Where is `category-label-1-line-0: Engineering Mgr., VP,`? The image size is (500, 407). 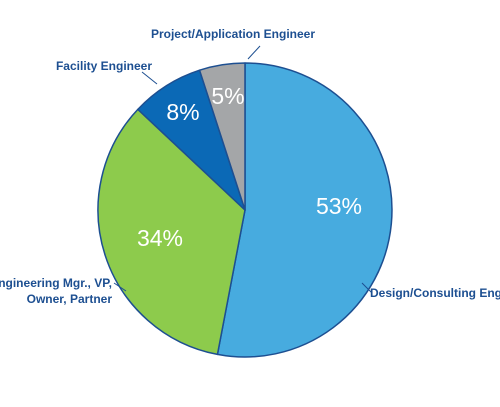 category-label-1-line-0: Engineering Mgr., VP, is located at coordinates (56, 283).